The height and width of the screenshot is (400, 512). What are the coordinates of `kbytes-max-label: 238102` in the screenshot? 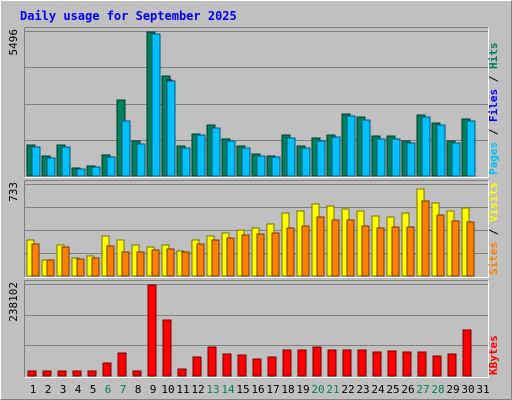 It's located at (13, 302).